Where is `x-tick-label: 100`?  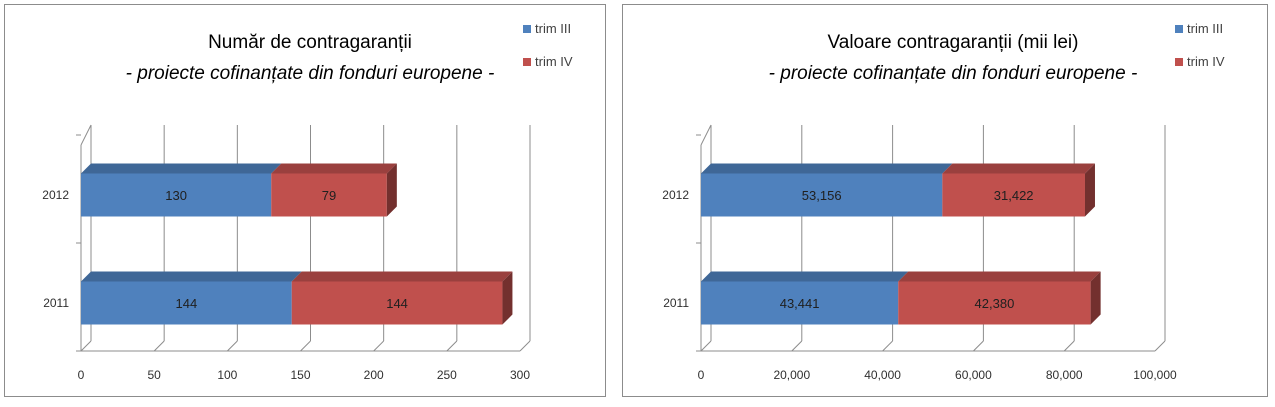 x-tick-label: 100 is located at coordinates (227, 375).